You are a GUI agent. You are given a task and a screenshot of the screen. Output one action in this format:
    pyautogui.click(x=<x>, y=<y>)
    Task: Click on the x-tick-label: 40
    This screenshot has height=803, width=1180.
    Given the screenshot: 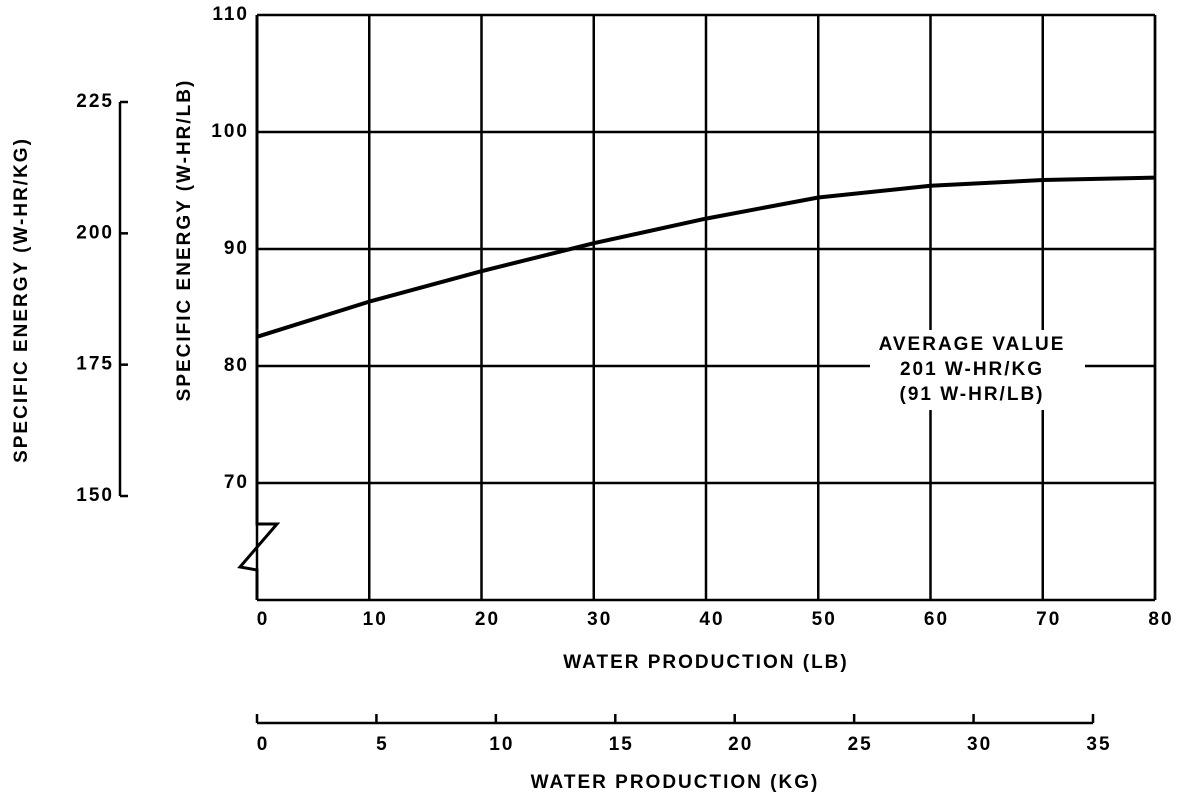 What is the action you would take?
    pyautogui.click(x=711, y=619)
    